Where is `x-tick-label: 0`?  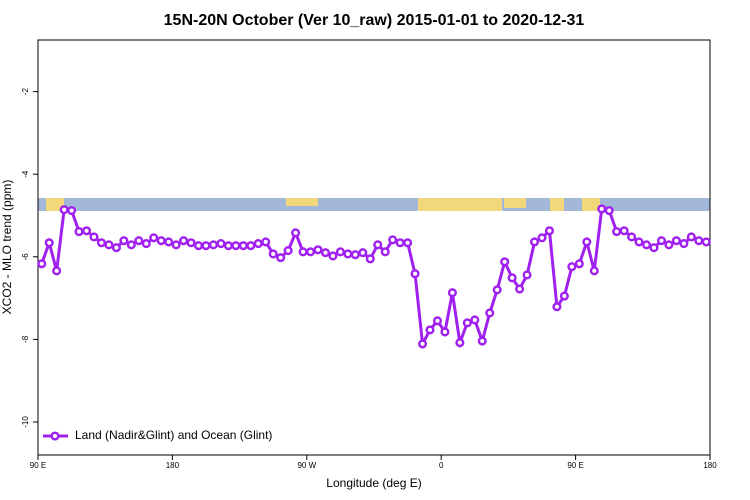 x-tick-label: 0 is located at coordinates (441, 465).